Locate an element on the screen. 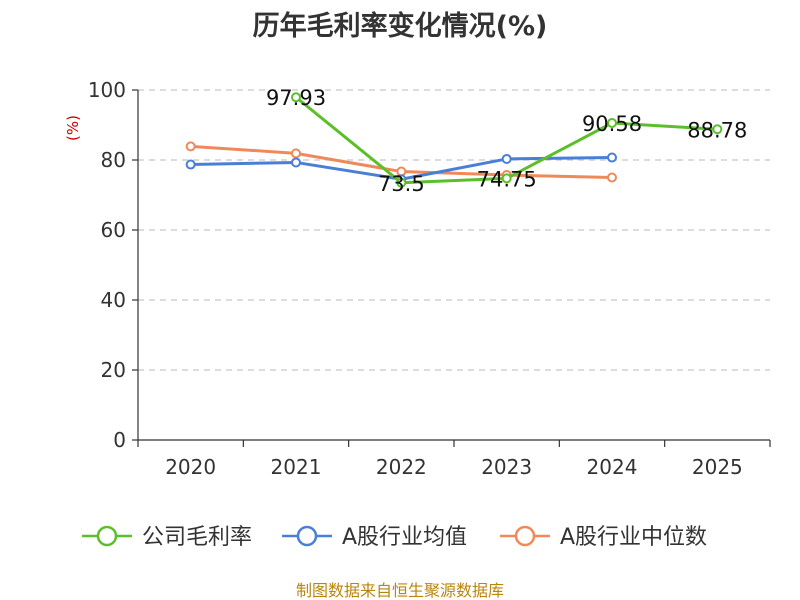 This screenshot has width=800, height=600. data-label-2021: 97.93 is located at coordinates (296, 98).